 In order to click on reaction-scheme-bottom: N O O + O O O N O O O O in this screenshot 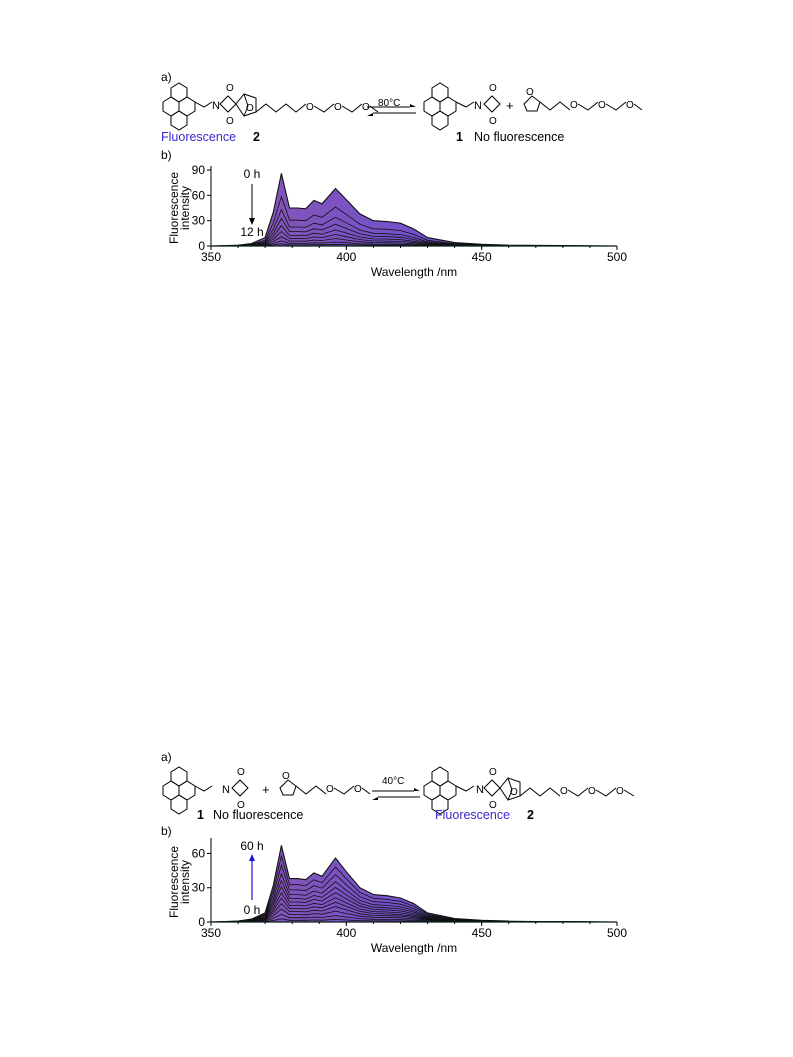, I will do `click(398, 790)`.